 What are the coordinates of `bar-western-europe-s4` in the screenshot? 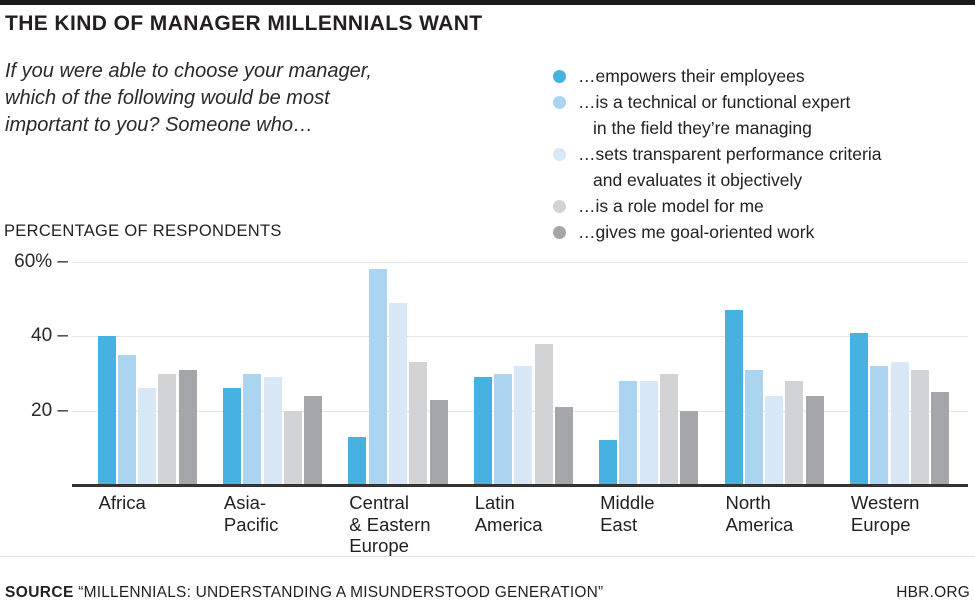 It's located at (919, 427).